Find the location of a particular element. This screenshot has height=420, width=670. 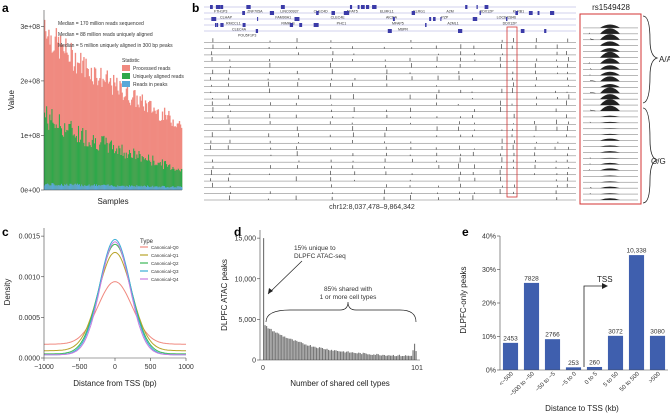

density-line is located at coordinates (115, 313).